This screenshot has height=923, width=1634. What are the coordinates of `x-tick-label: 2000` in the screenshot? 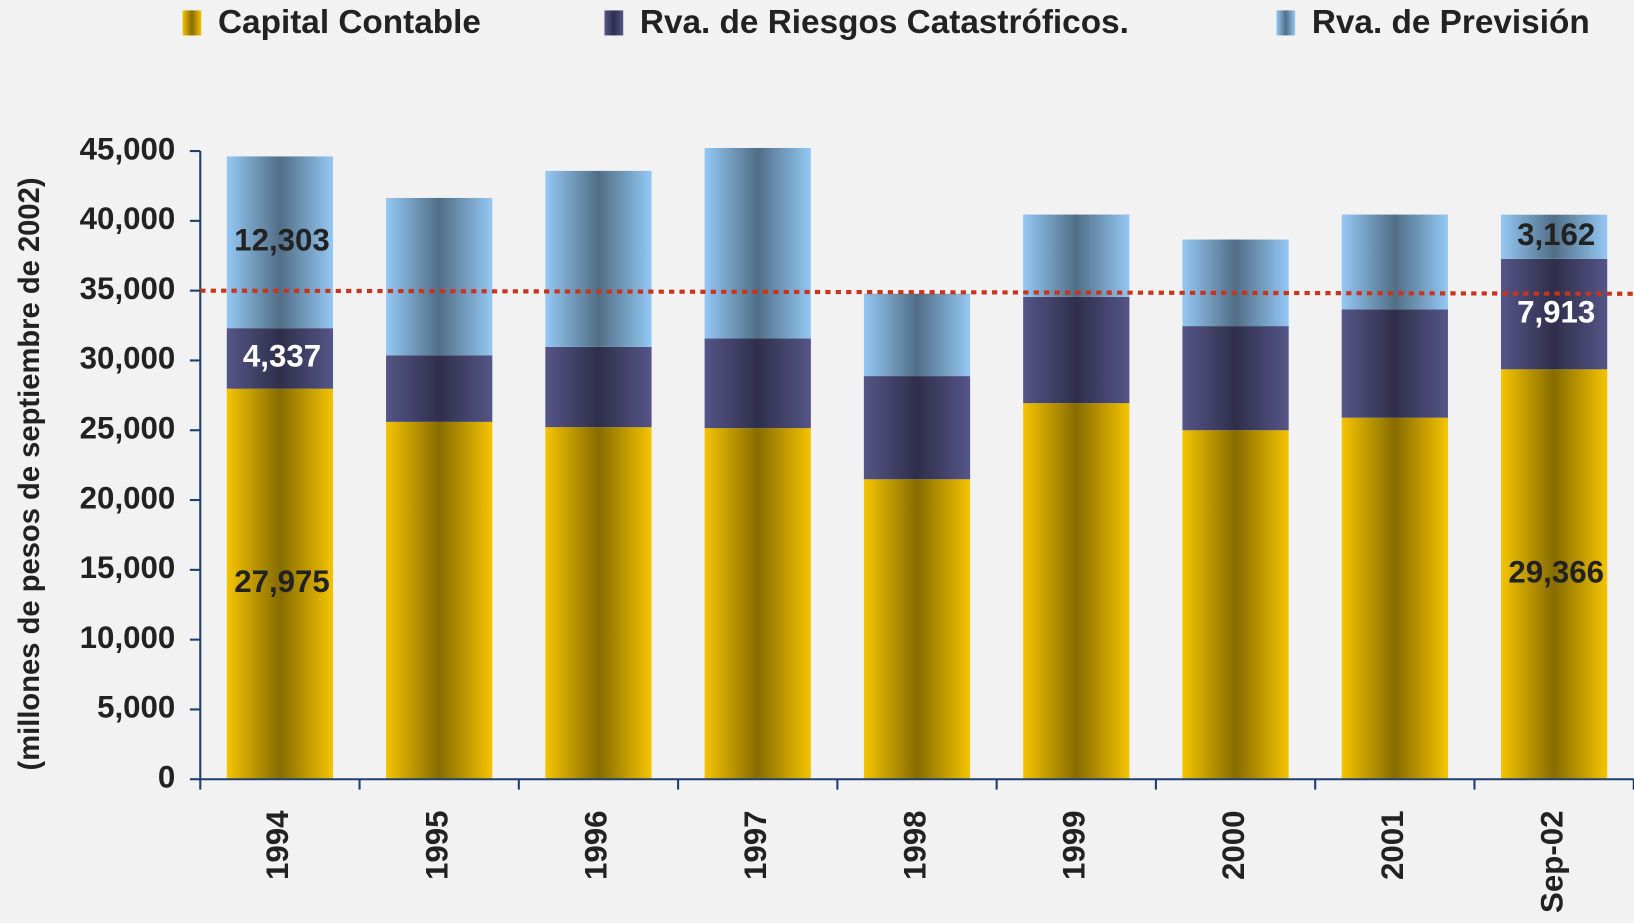 It's located at (1233, 845).